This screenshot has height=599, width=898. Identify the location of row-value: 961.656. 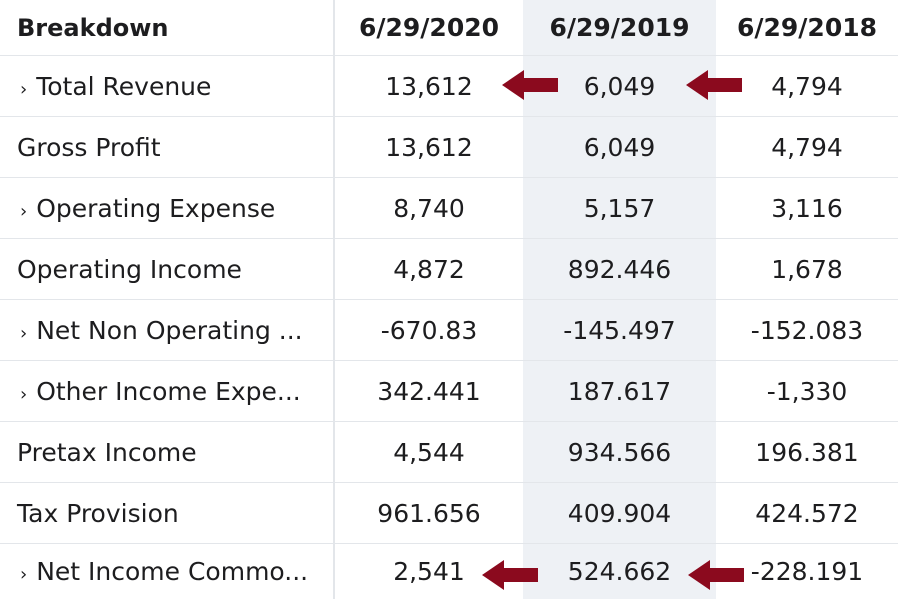
(429, 513).